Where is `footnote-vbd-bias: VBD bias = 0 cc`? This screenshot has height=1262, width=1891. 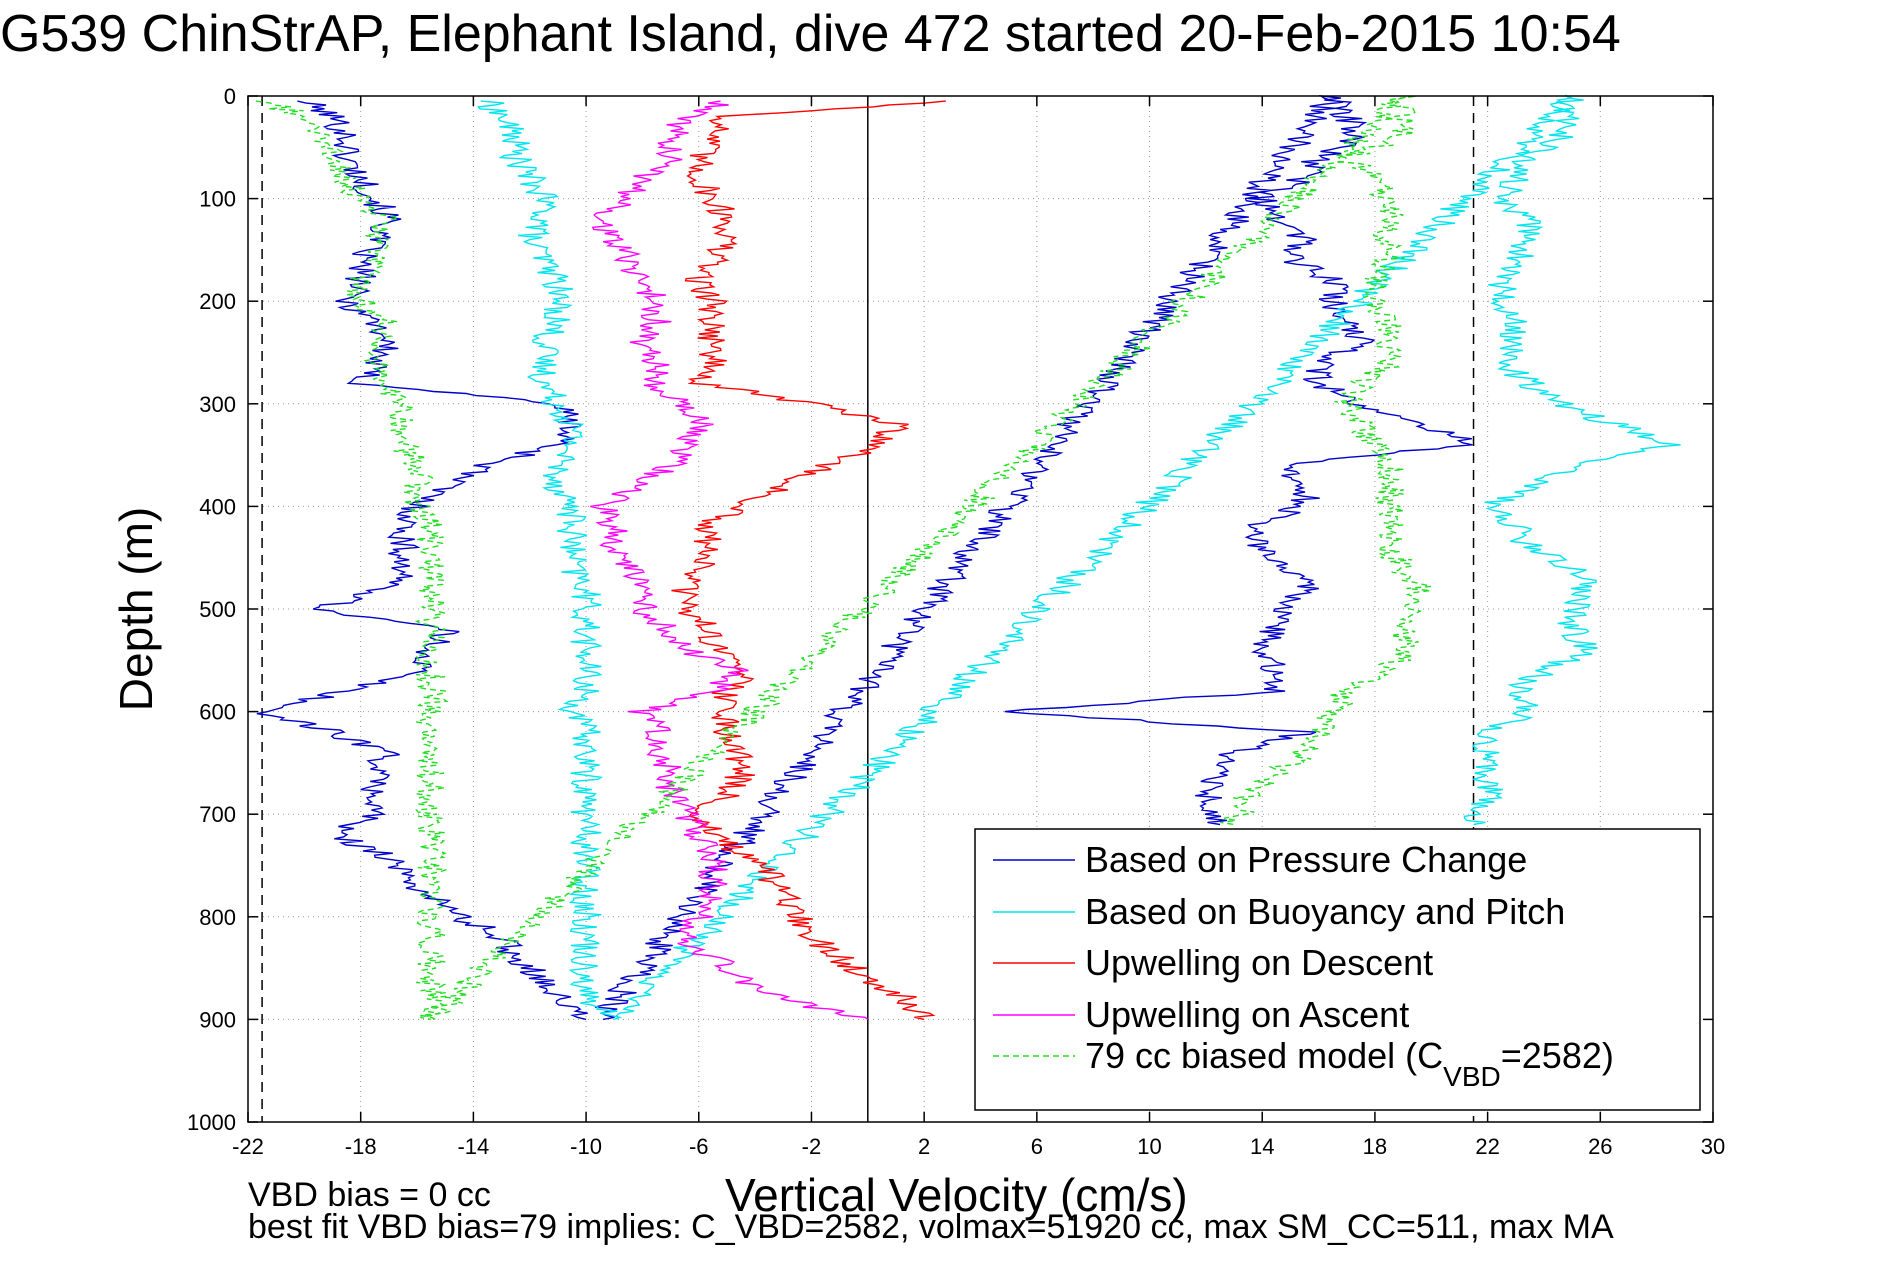 footnote-vbd-bias: VBD bias = 0 cc is located at coordinates (369, 1195).